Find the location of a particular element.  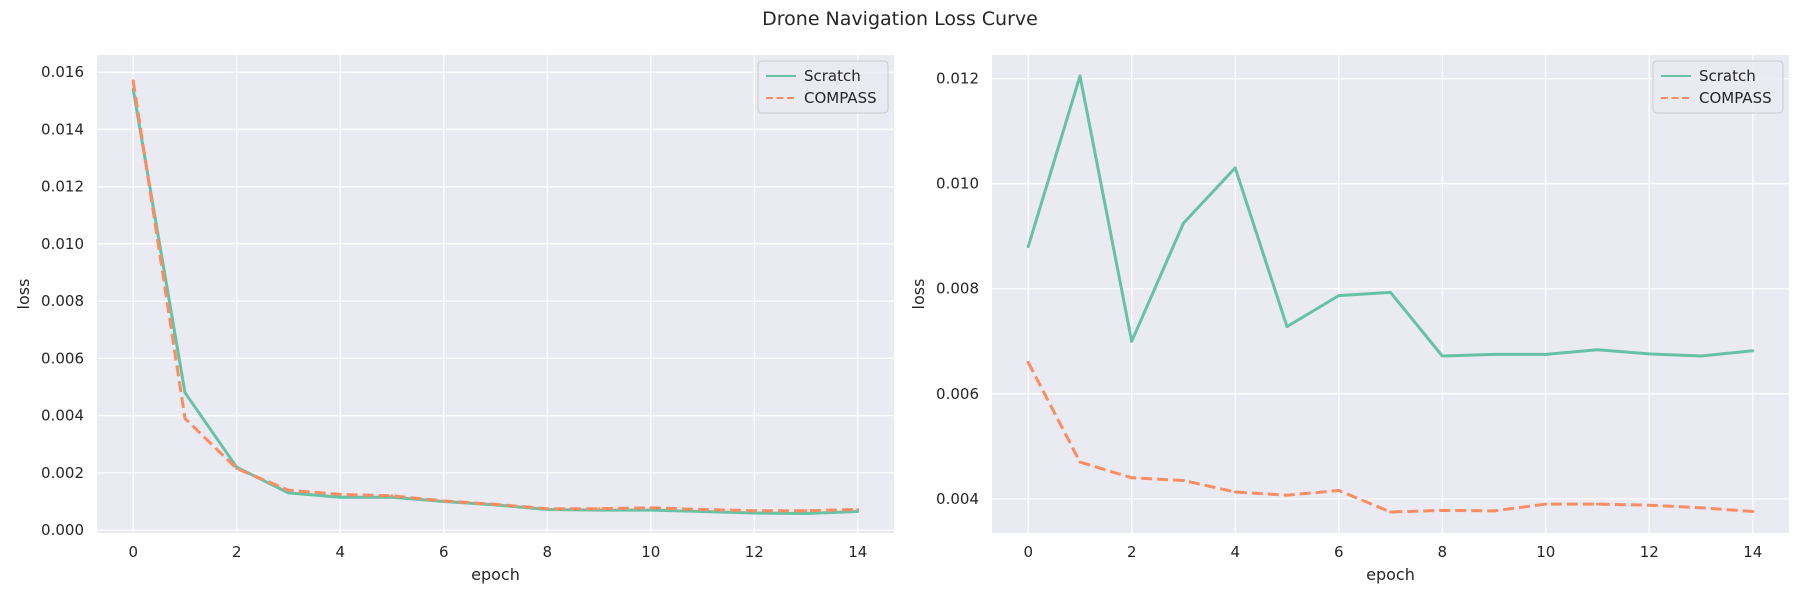

y-tick-label: 0.016 is located at coordinates (62, 72).